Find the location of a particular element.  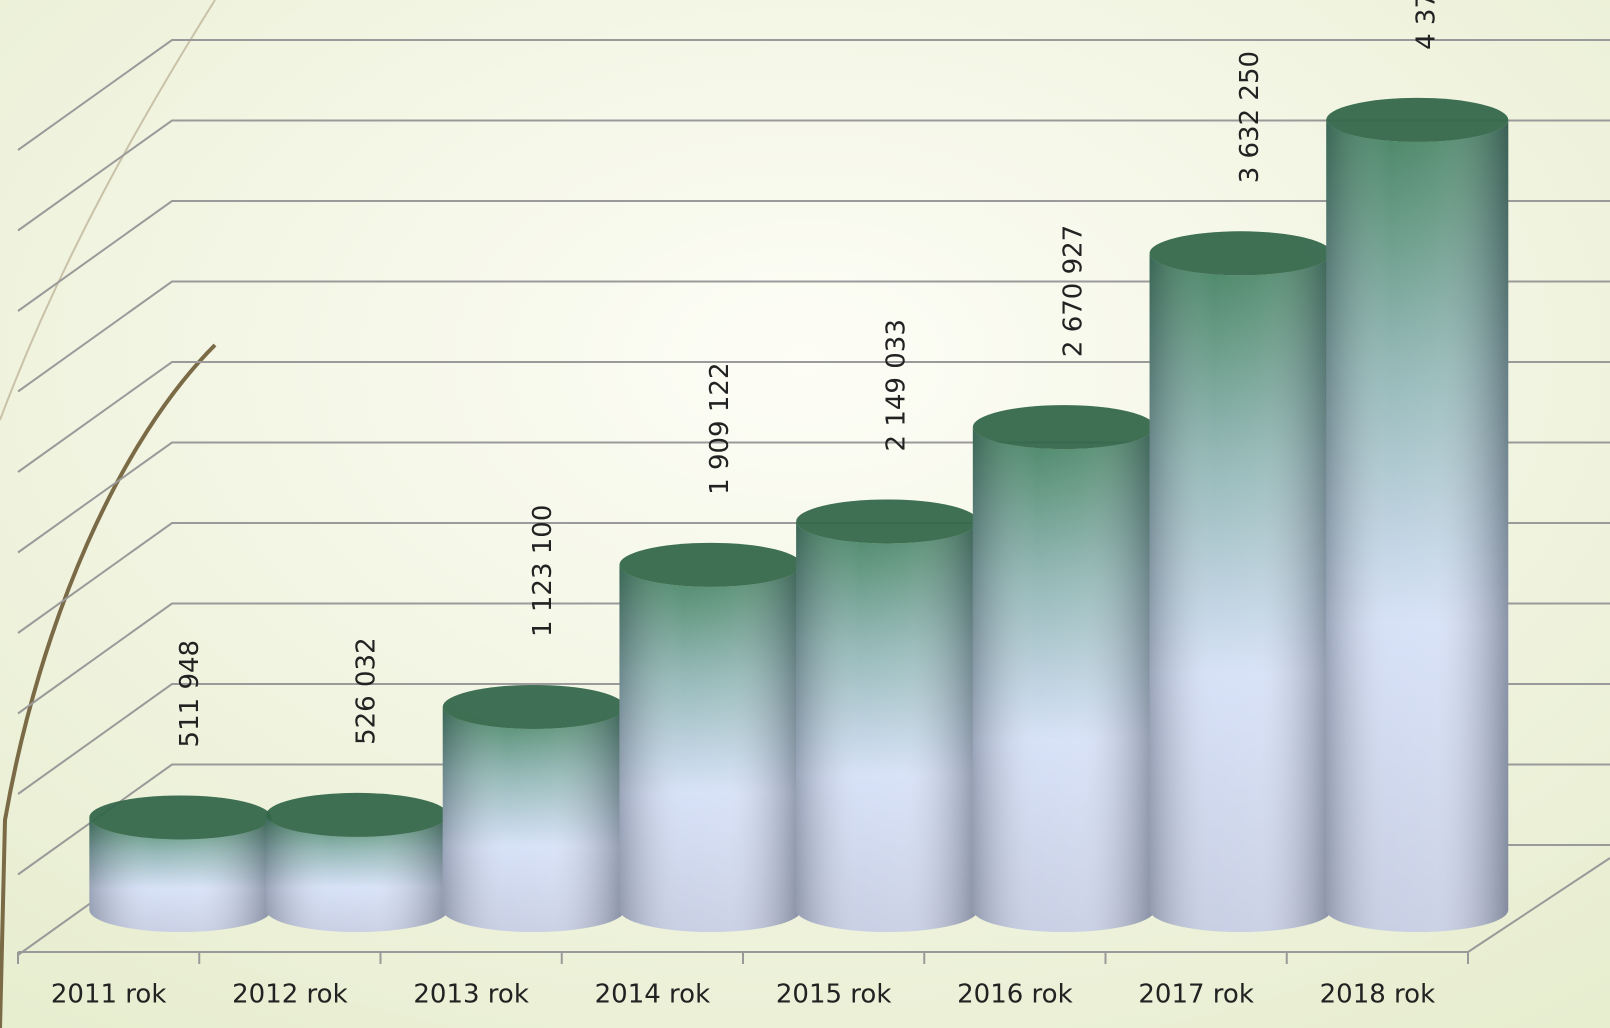

x-tick-label: 2011 rok is located at coordinates (109, 995).